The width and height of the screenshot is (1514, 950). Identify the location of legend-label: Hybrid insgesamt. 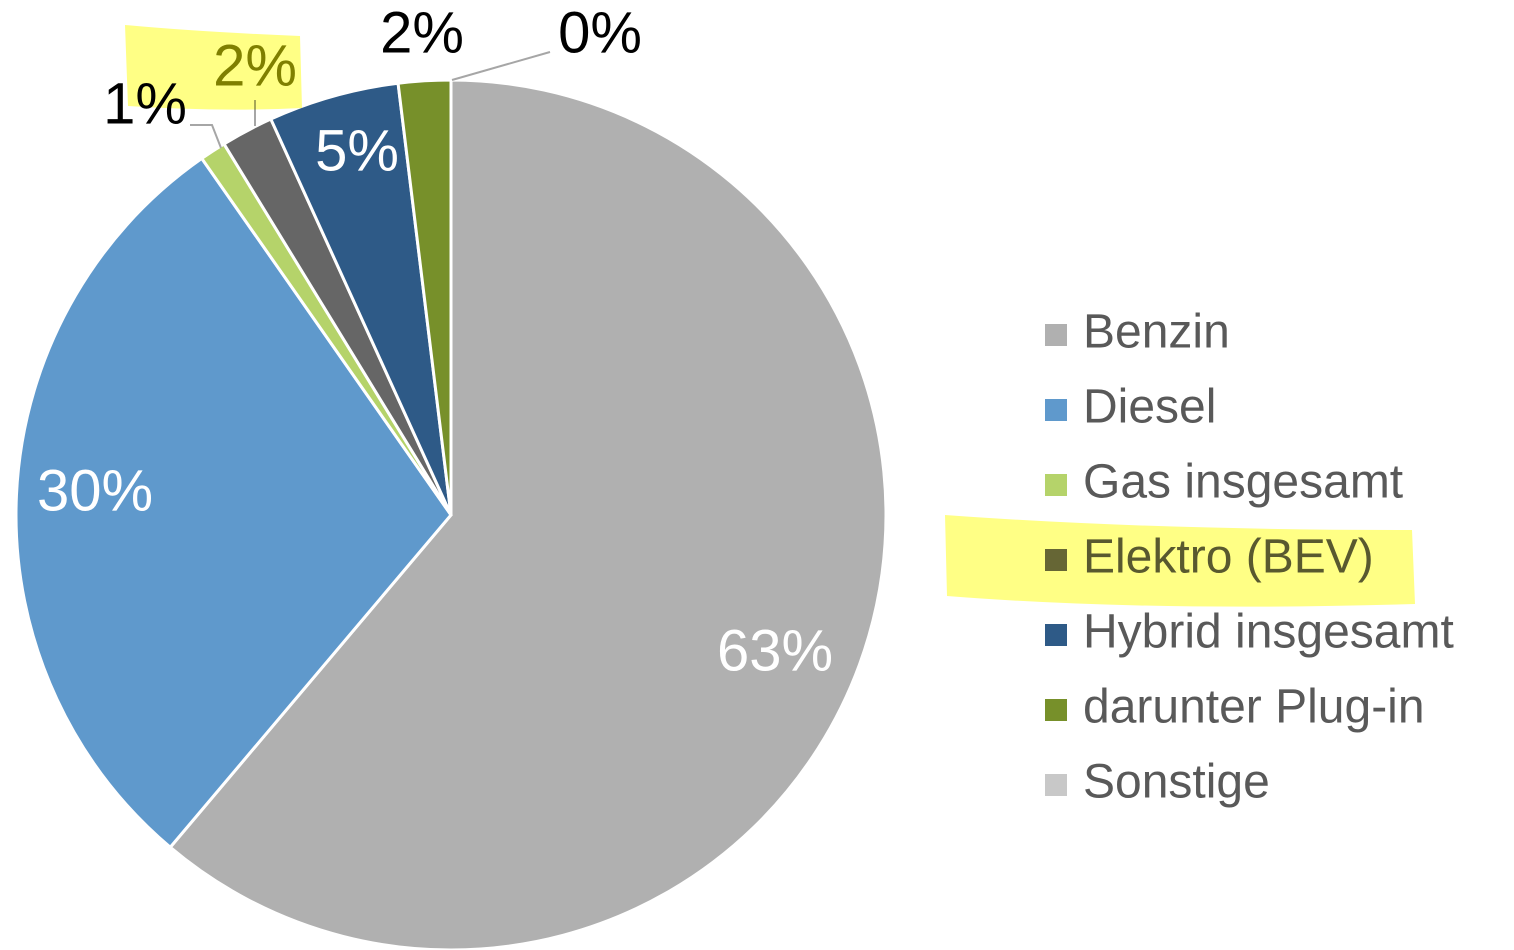
(1268, 632).